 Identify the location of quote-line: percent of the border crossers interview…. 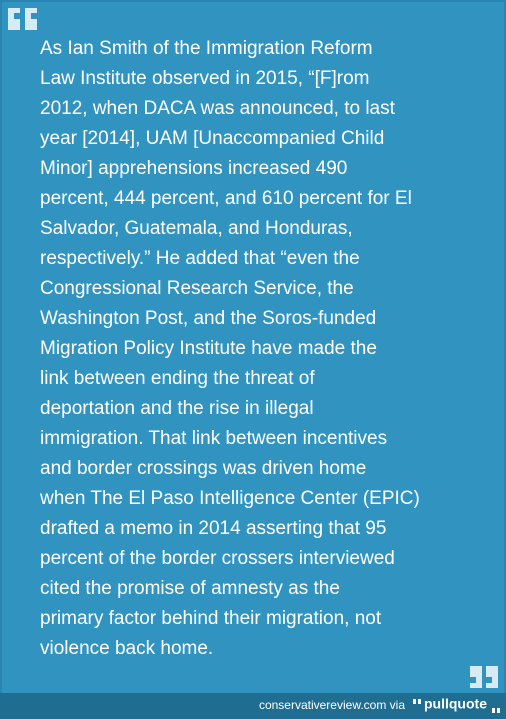
(217, 558).